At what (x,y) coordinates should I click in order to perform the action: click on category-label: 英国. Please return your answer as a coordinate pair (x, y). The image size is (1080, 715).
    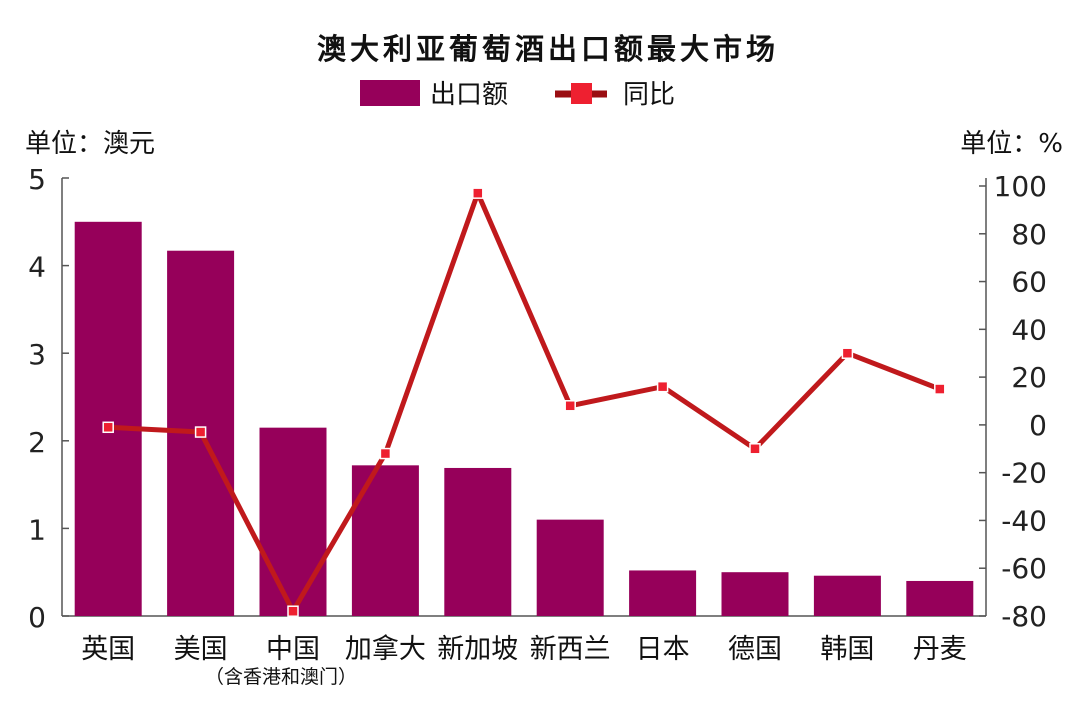
    Looking at the image, I should click on (108, 649).